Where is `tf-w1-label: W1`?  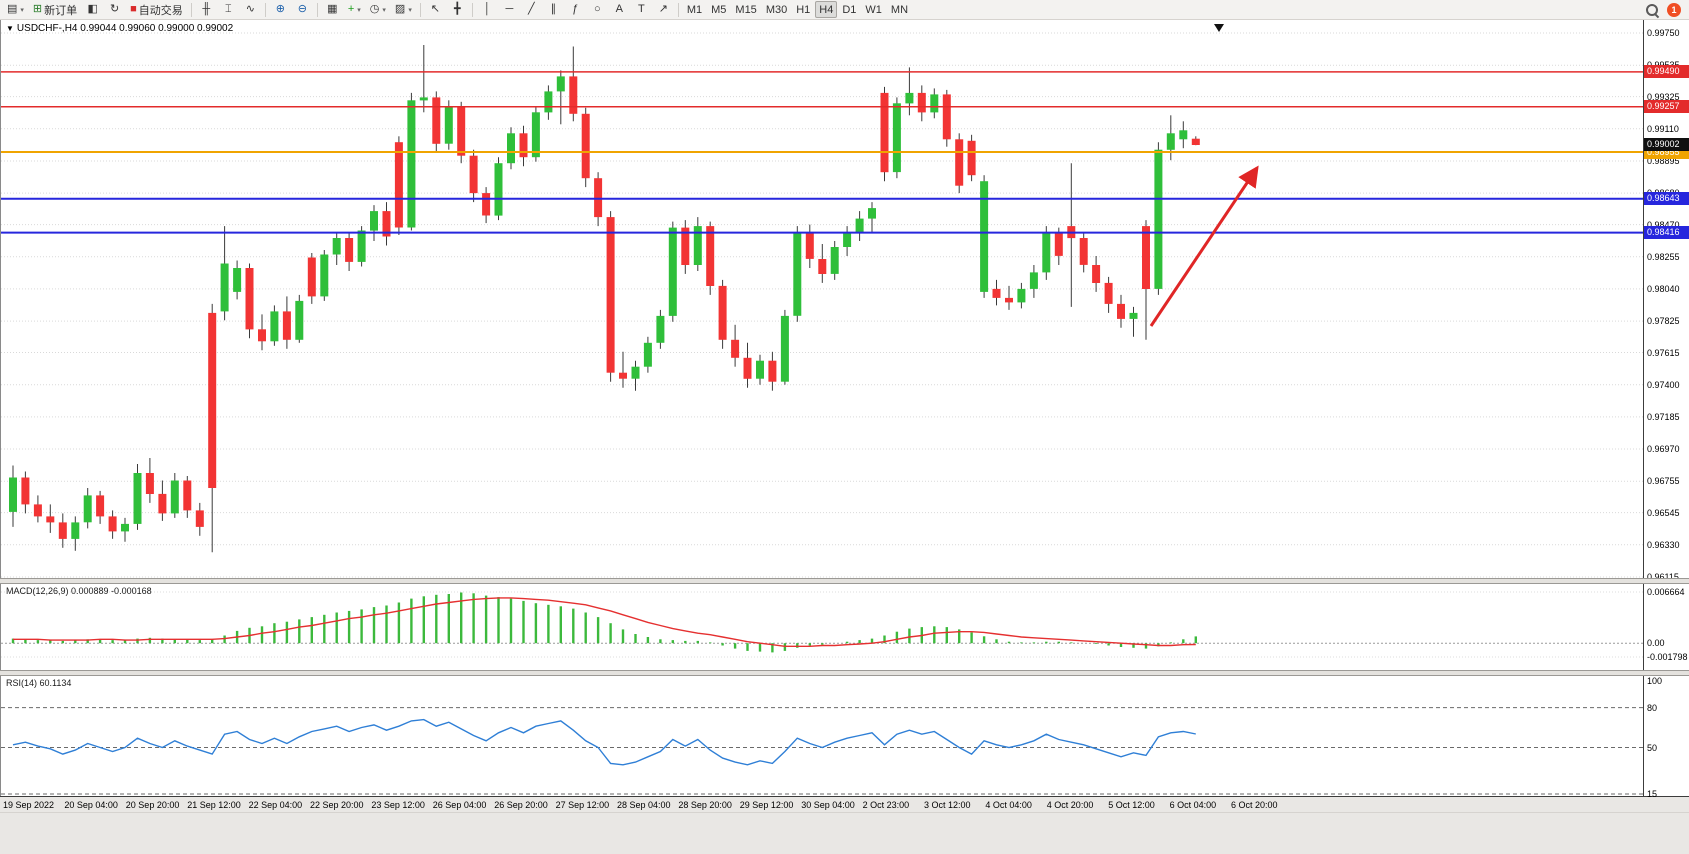
tf-w1-label: W1 is located at coordinates (873, 9).